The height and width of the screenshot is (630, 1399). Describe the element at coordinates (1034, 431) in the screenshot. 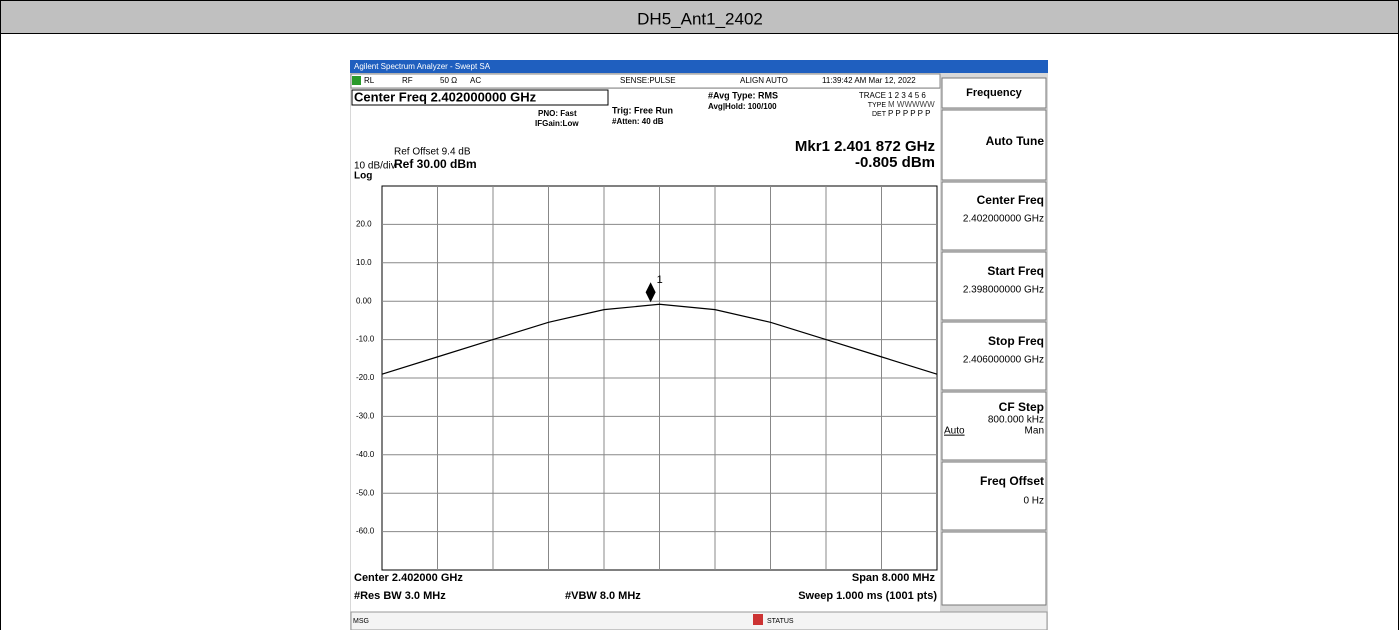

I see `softkey-option: Man` at that location.